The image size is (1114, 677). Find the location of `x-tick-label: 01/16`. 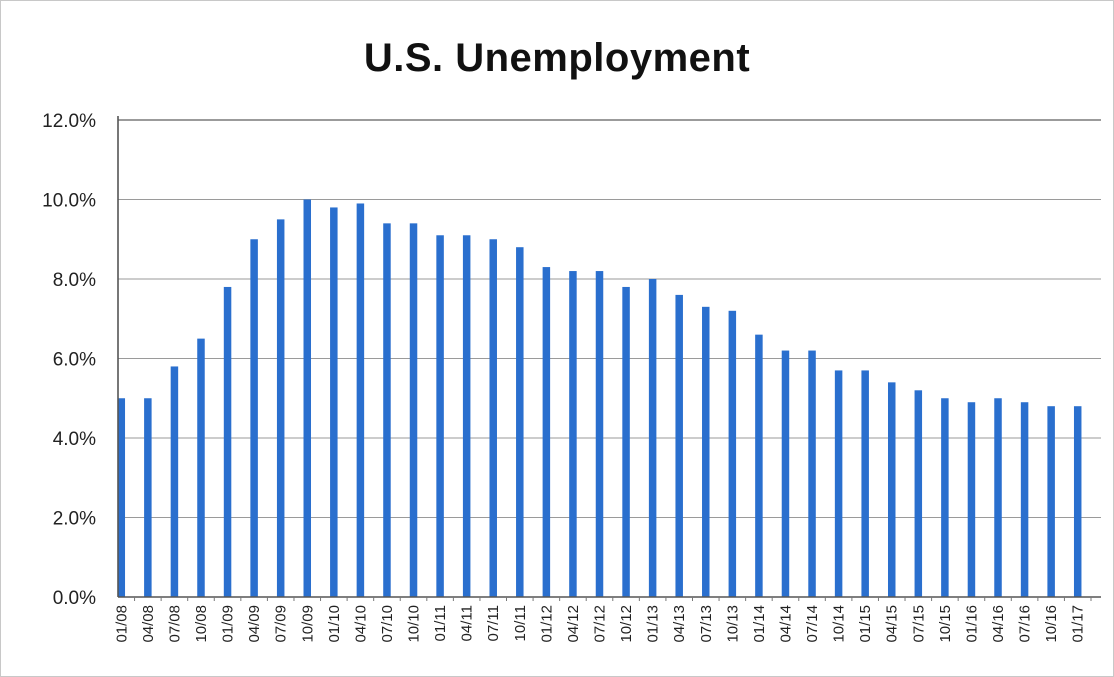

x-tick-label: 01/16 is located at coordinates (971, 624).